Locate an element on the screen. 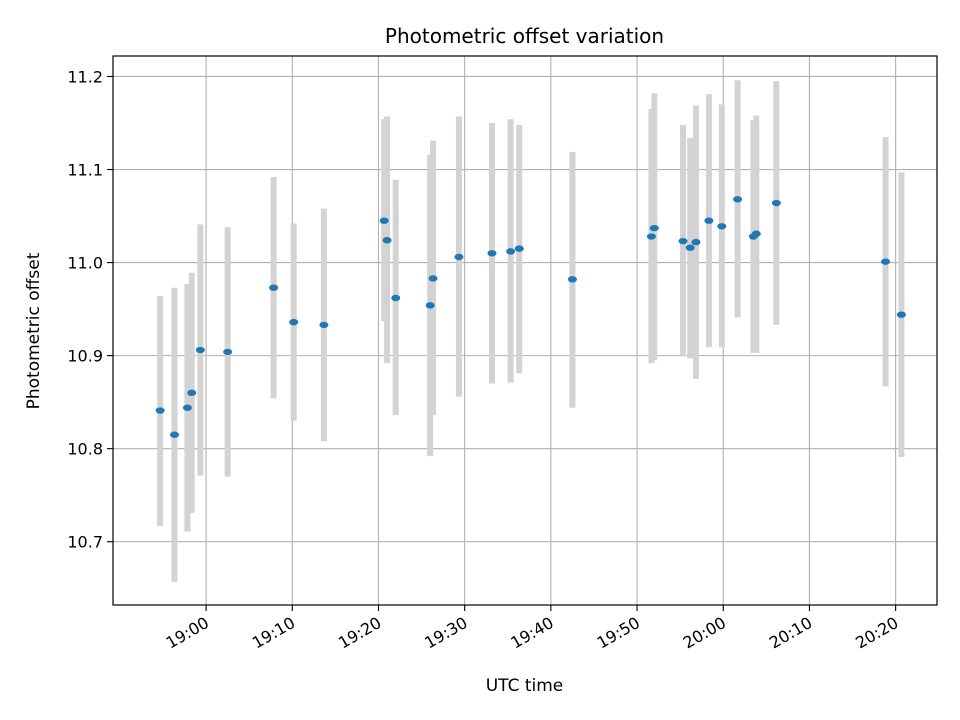 The height and width of the screenshot is (720, 960). y-tick-label: 11.2 is located at coordinates (85, 76).